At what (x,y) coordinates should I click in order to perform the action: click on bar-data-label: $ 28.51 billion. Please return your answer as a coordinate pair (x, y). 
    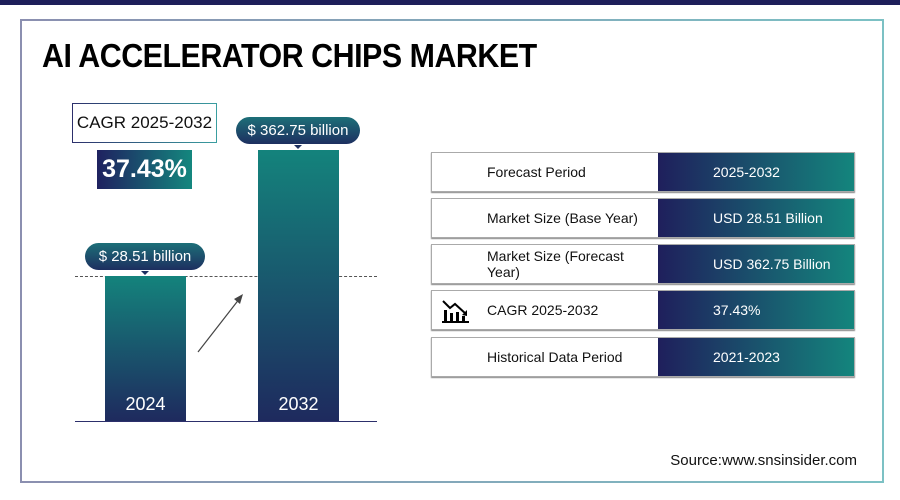
    Looking at the image, I should click on (145, 259).